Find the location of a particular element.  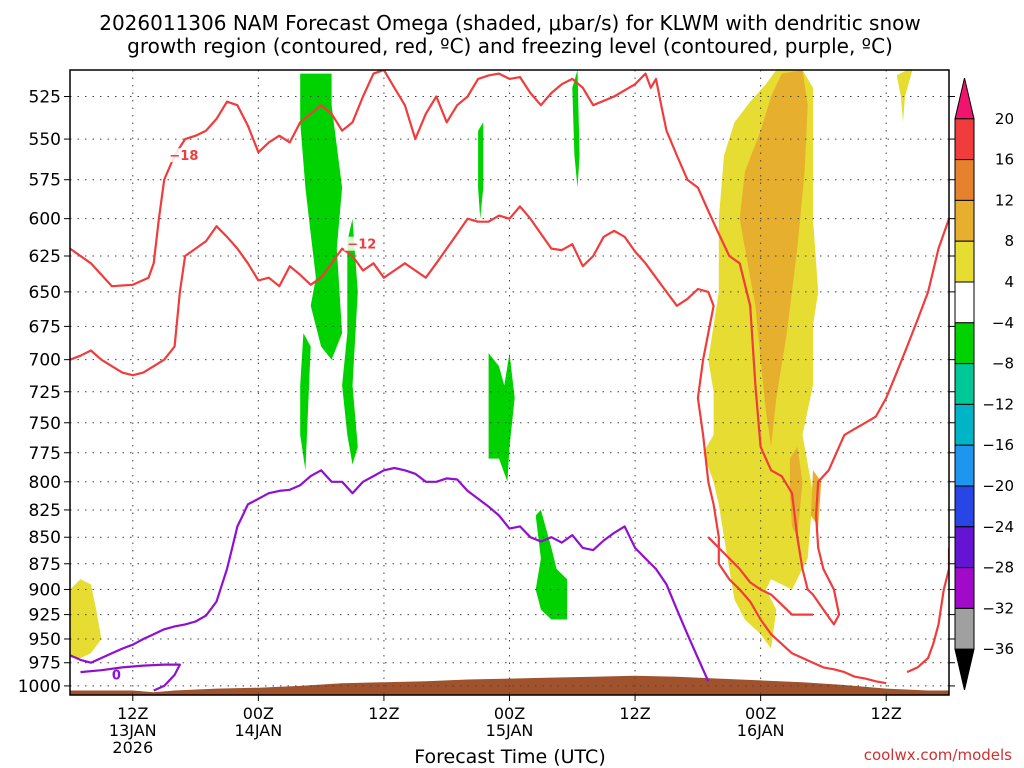

colorbar-label: 12 is located at coordinates (1004, 200).